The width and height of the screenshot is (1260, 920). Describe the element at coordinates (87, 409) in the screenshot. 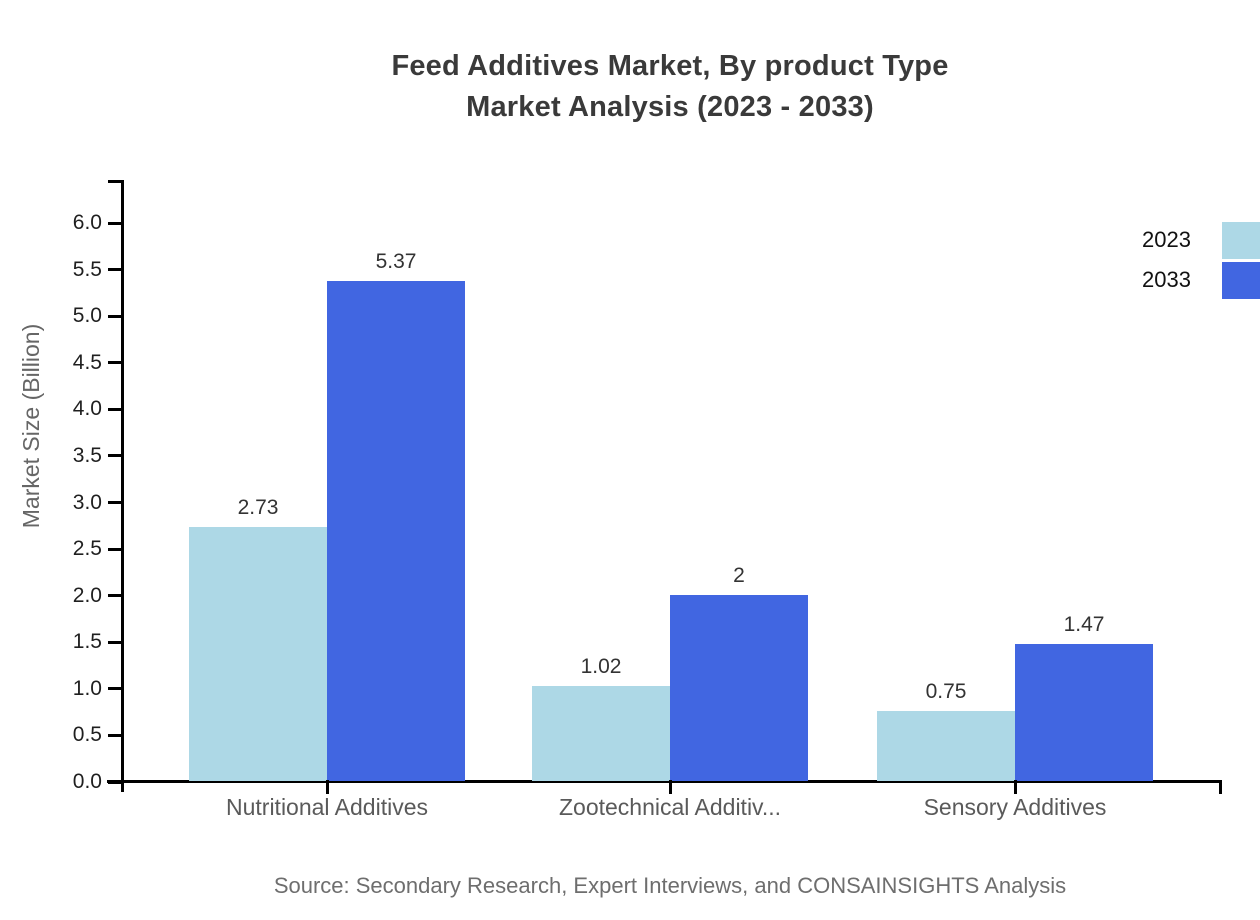

I see `y-tick-label: 4.0` at that location.